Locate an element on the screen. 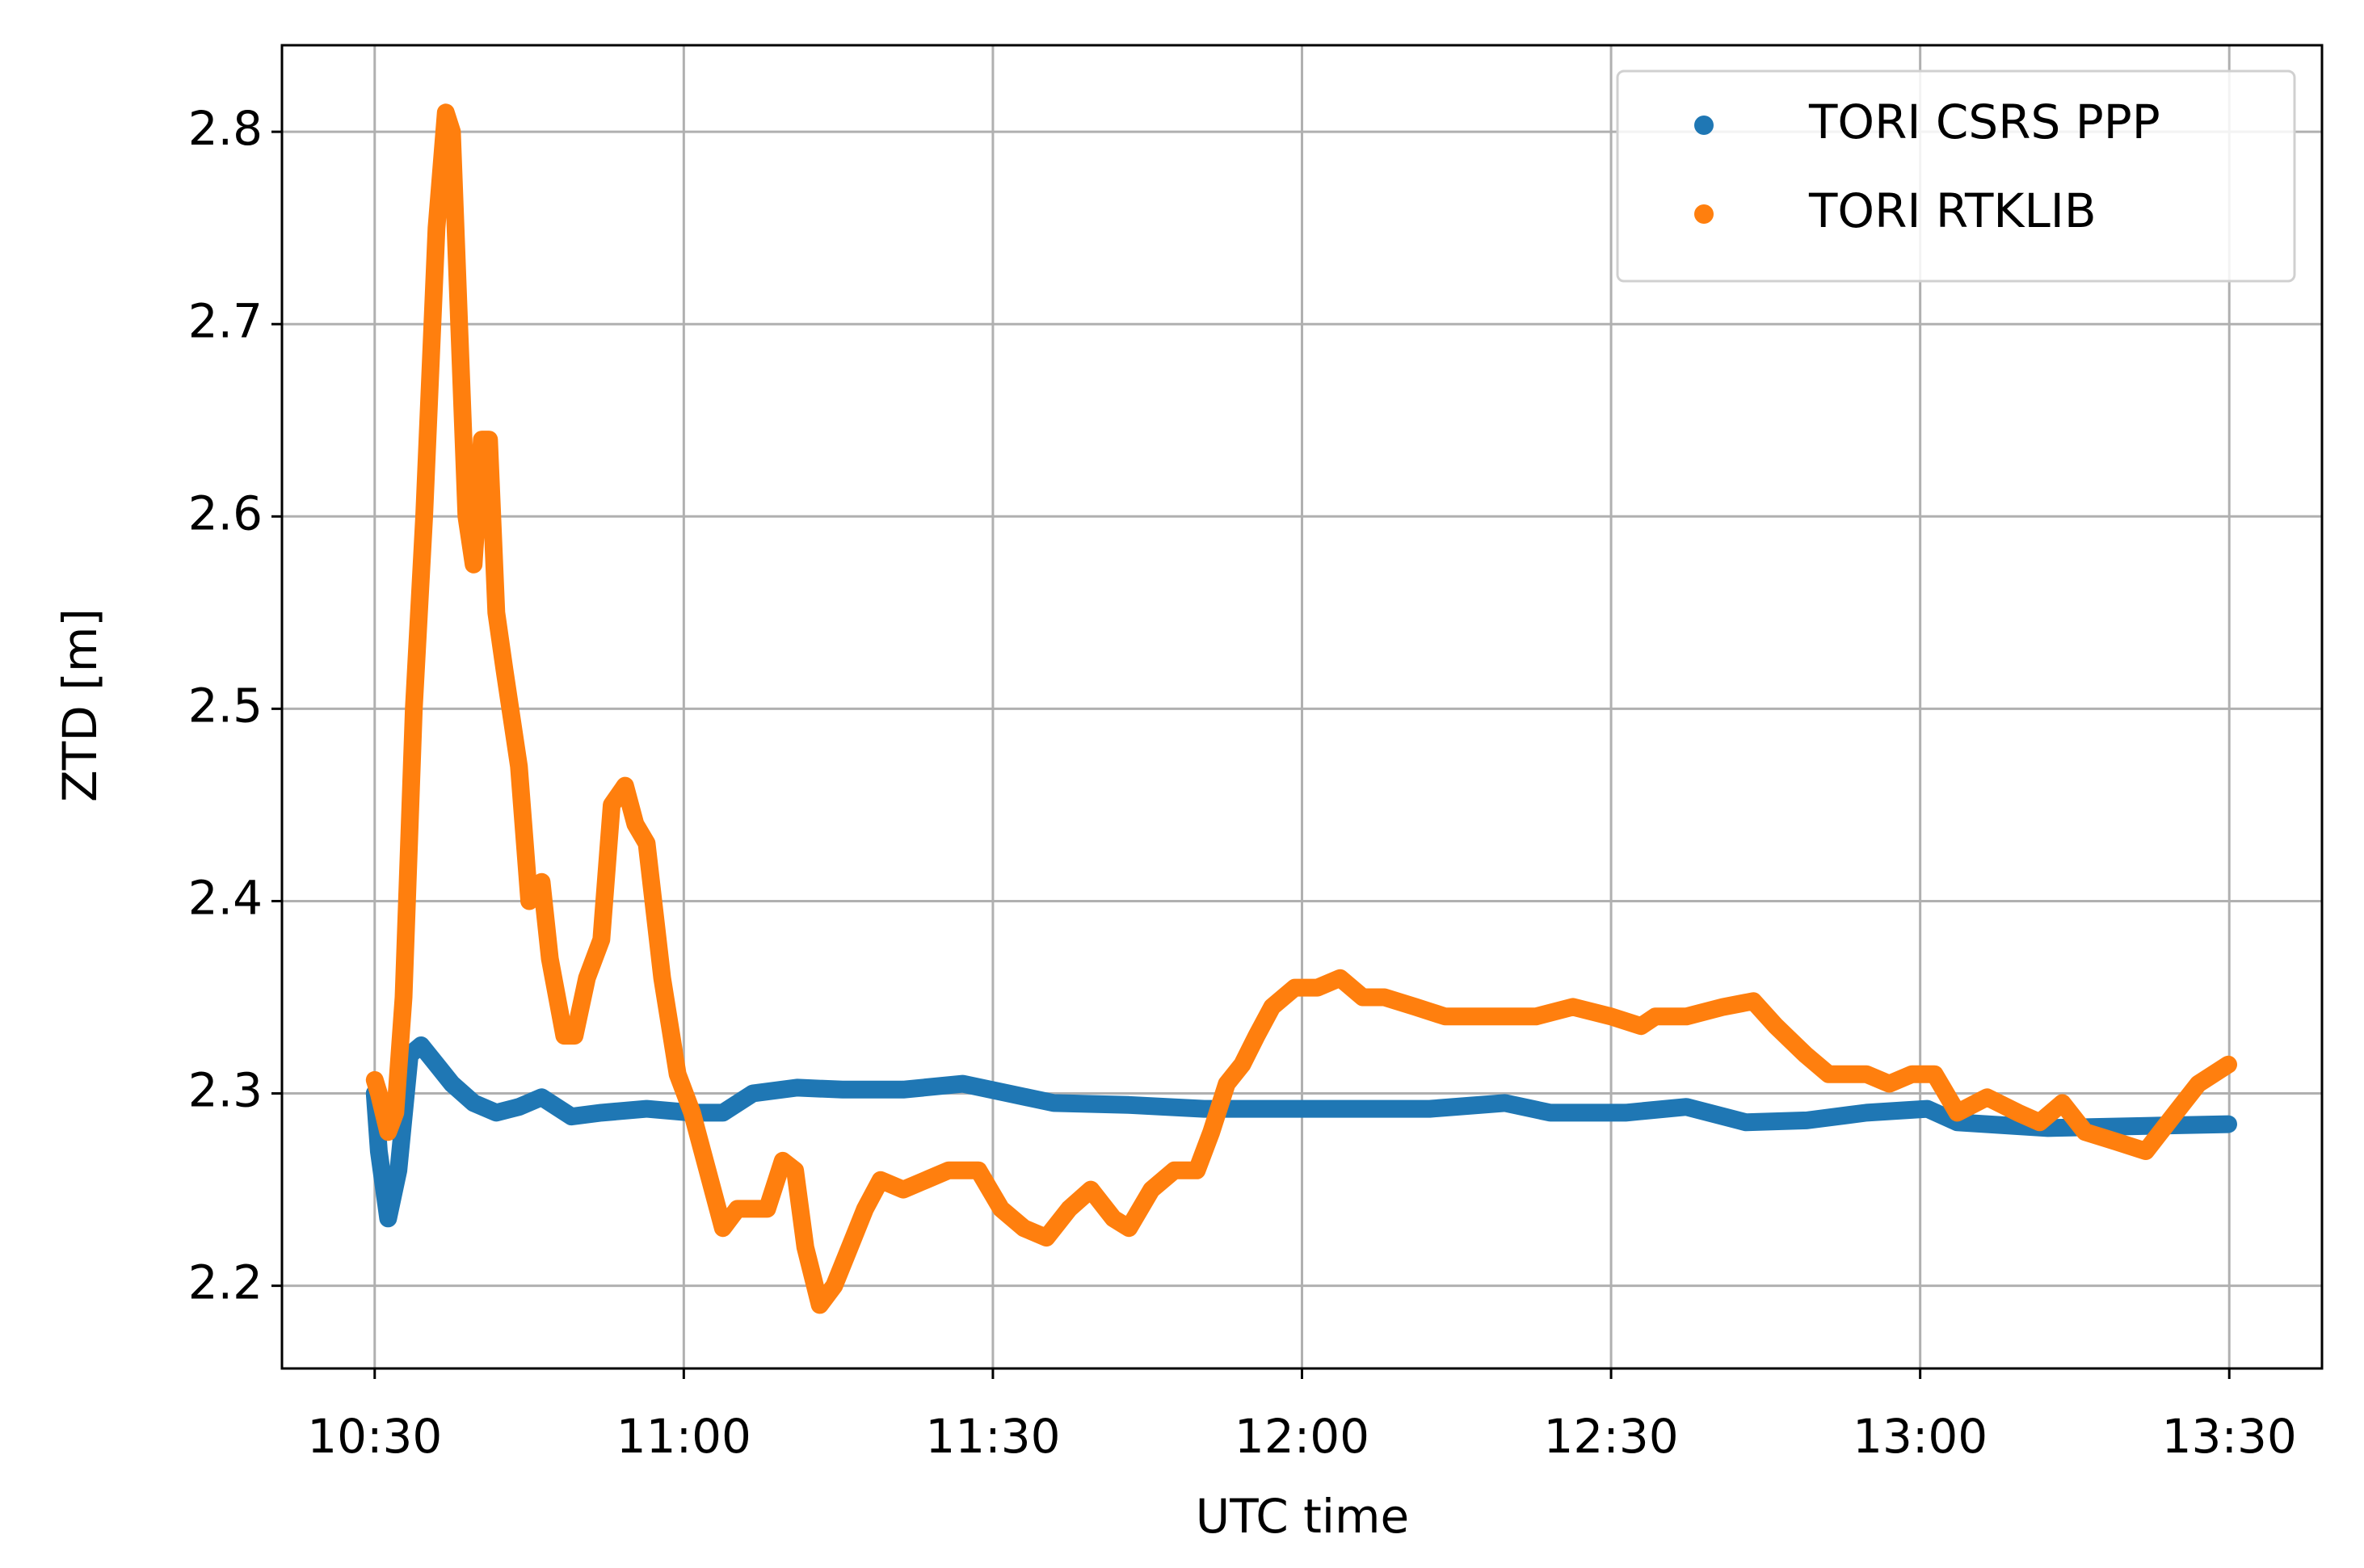  x-tick-label: 13:30 is located at coordinates (2229, 1436).